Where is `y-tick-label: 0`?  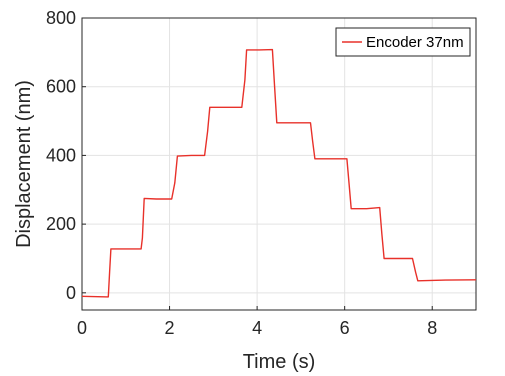 y-tick-label: 0 is located at coordinates (71, 293).